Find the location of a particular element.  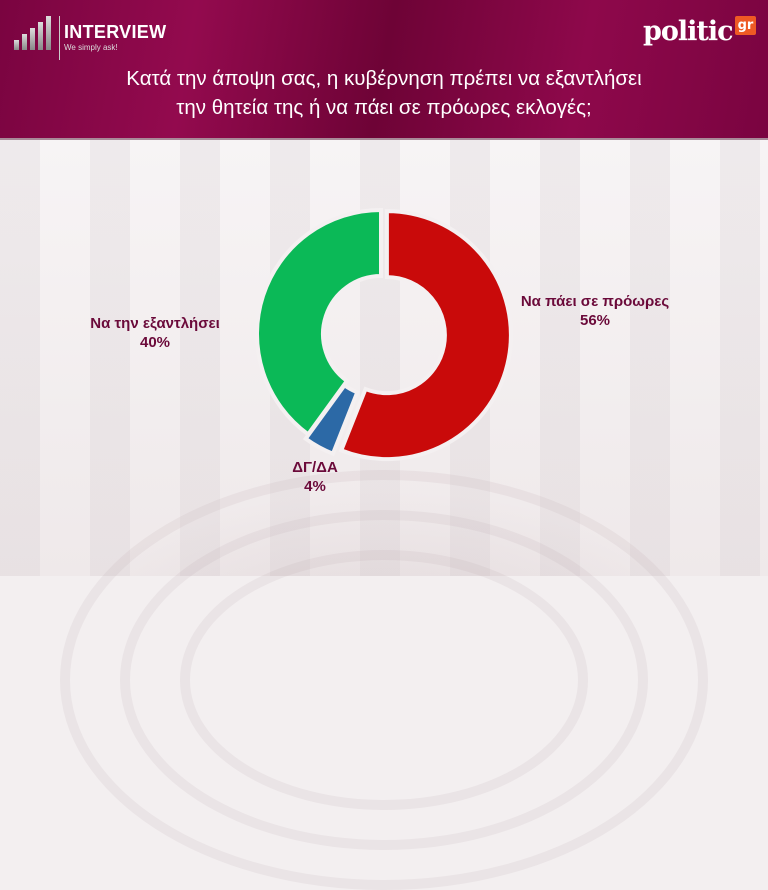

slice-early-elections is located at coordinates (425, 335).